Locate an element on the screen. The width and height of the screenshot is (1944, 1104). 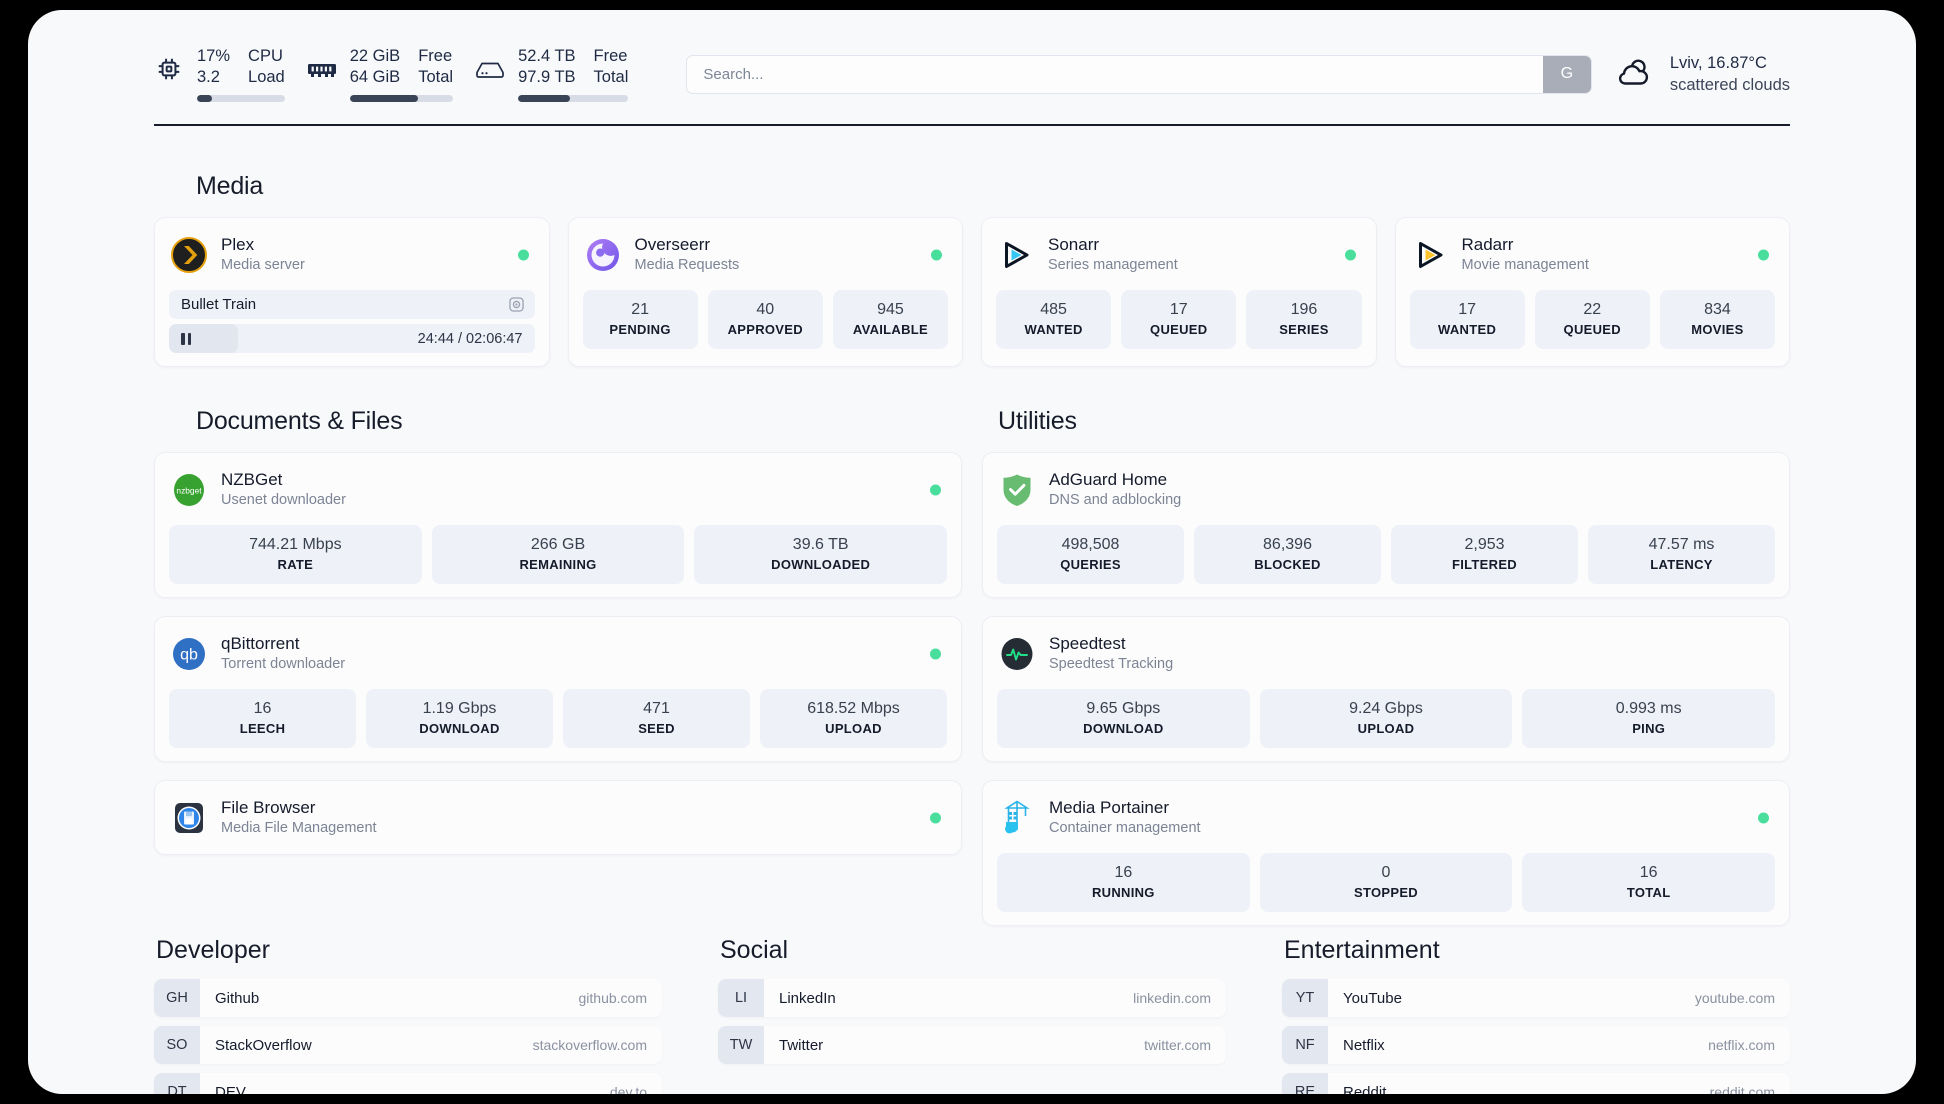
ram-free-label: Free is located at coordinates (435, 56).